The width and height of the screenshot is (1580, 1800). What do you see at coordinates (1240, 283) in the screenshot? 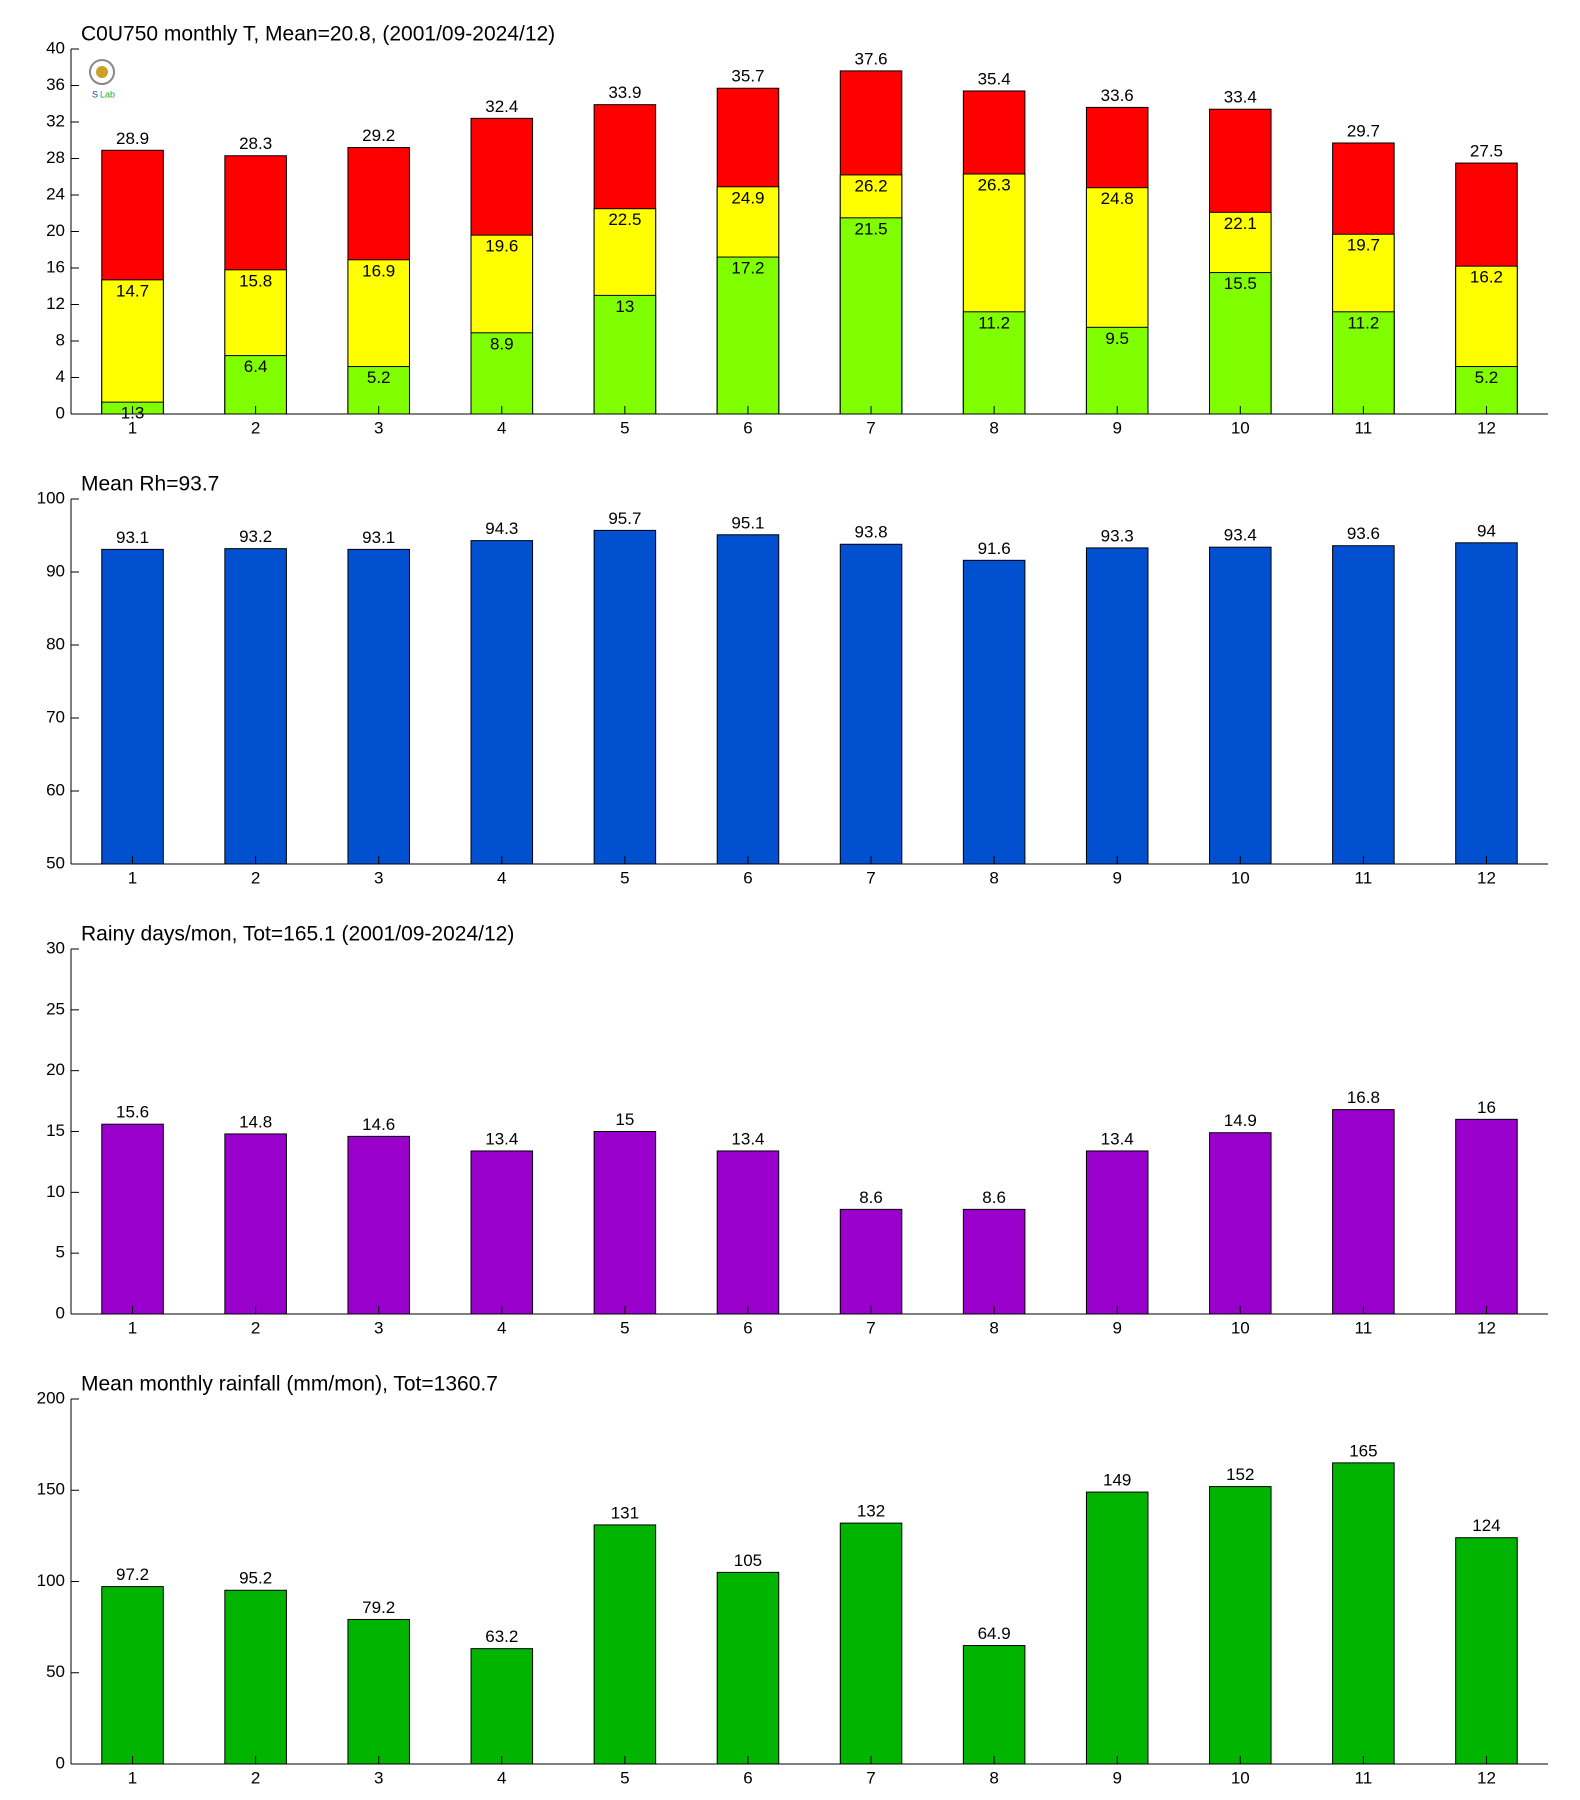
I see `data-label: 15.5` at bounding box center [1240, 283].